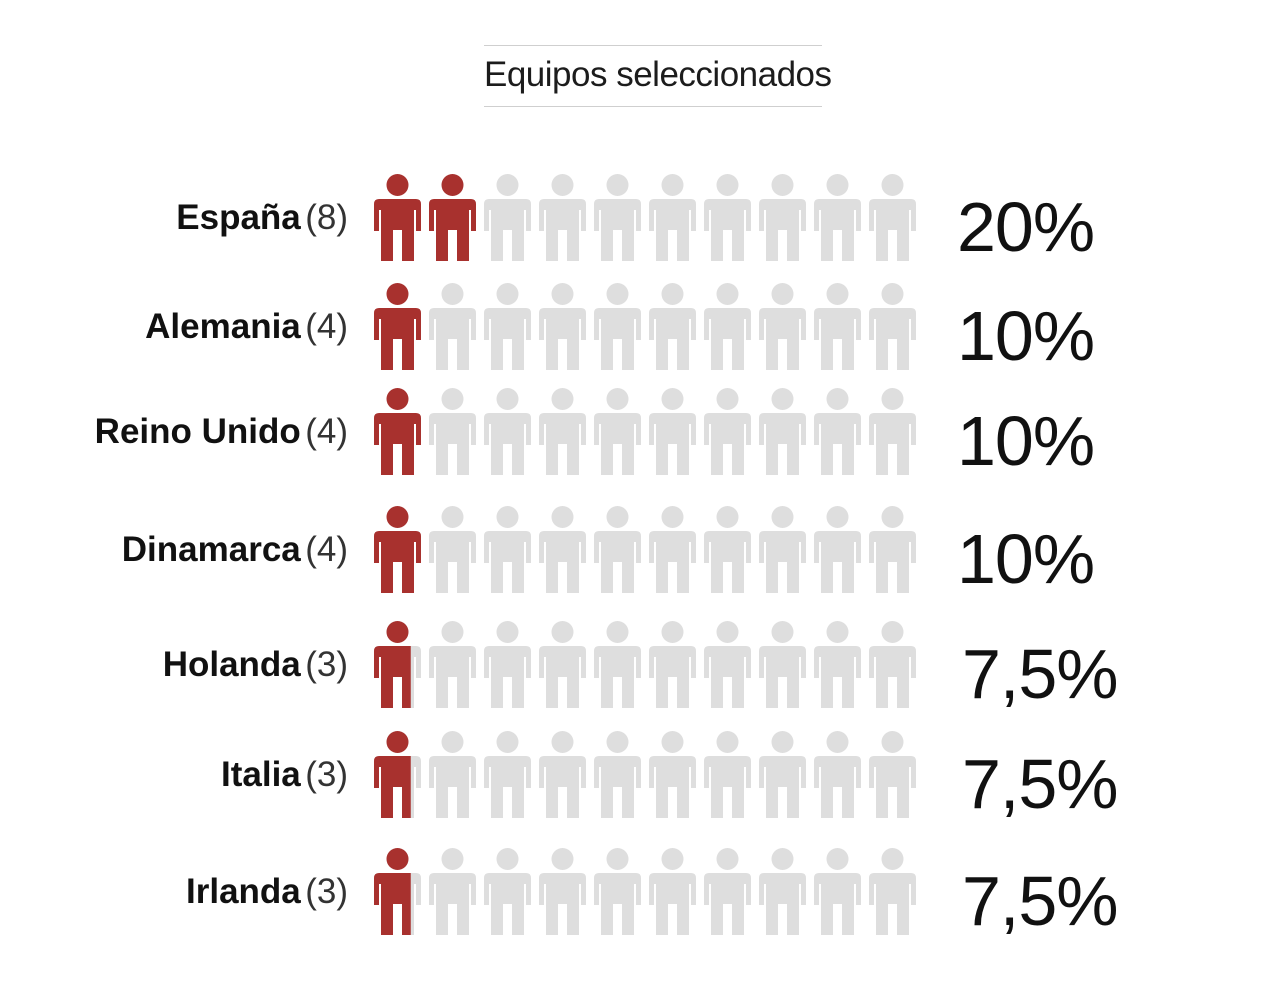  What do you see at coordinates (238, 217) in the screenshot?
I see `country-name: España` at bounding box center [238, 217].